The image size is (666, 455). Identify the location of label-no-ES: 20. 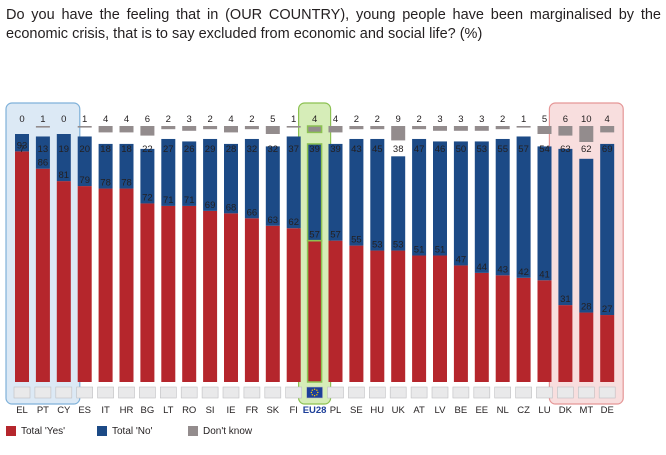
(84, 149).